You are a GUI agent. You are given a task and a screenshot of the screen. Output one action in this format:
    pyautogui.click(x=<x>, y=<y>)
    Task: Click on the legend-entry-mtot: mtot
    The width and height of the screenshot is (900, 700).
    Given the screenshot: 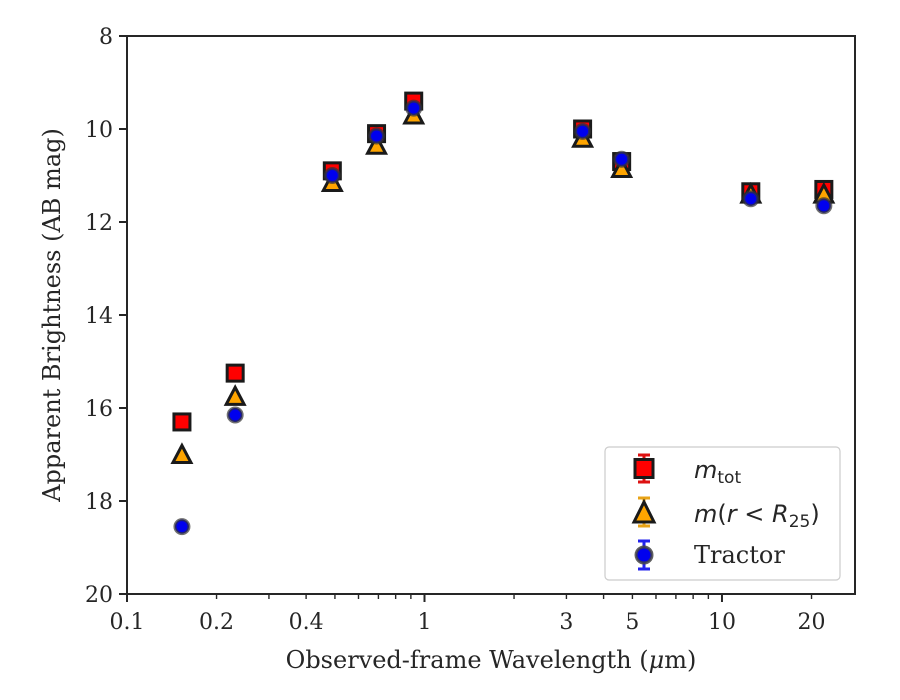 What is the action you would take?
    pyautogui.click(x=687, y=470)
    